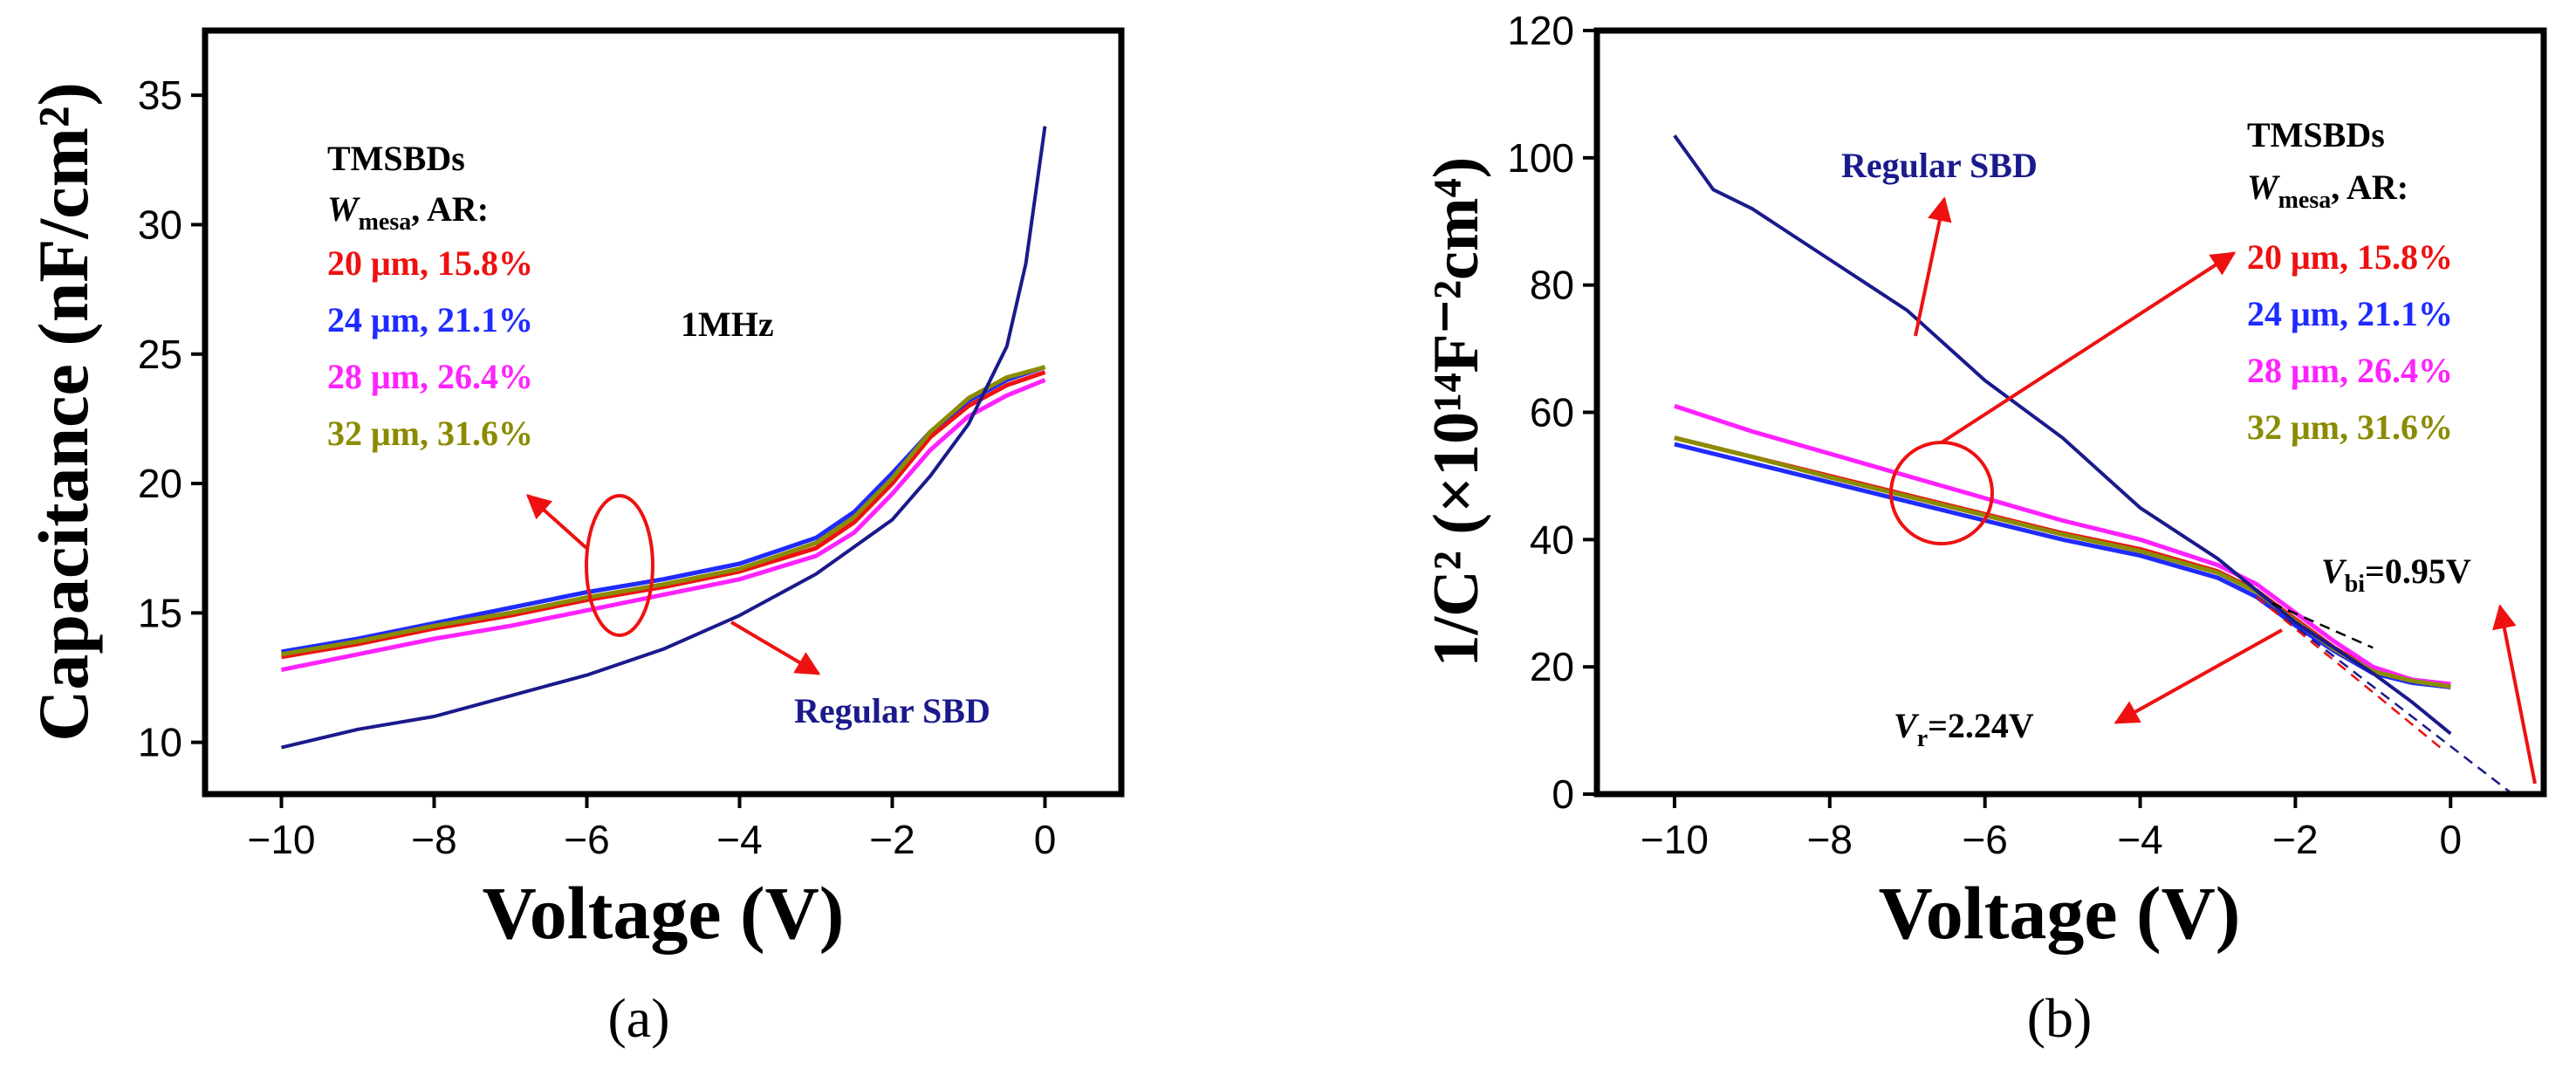  What do you see at coordinates (1940, 165) in the screenshot?
I see `chart-b-regular-label: Regular SBD` at bounding box center [1940, 165].